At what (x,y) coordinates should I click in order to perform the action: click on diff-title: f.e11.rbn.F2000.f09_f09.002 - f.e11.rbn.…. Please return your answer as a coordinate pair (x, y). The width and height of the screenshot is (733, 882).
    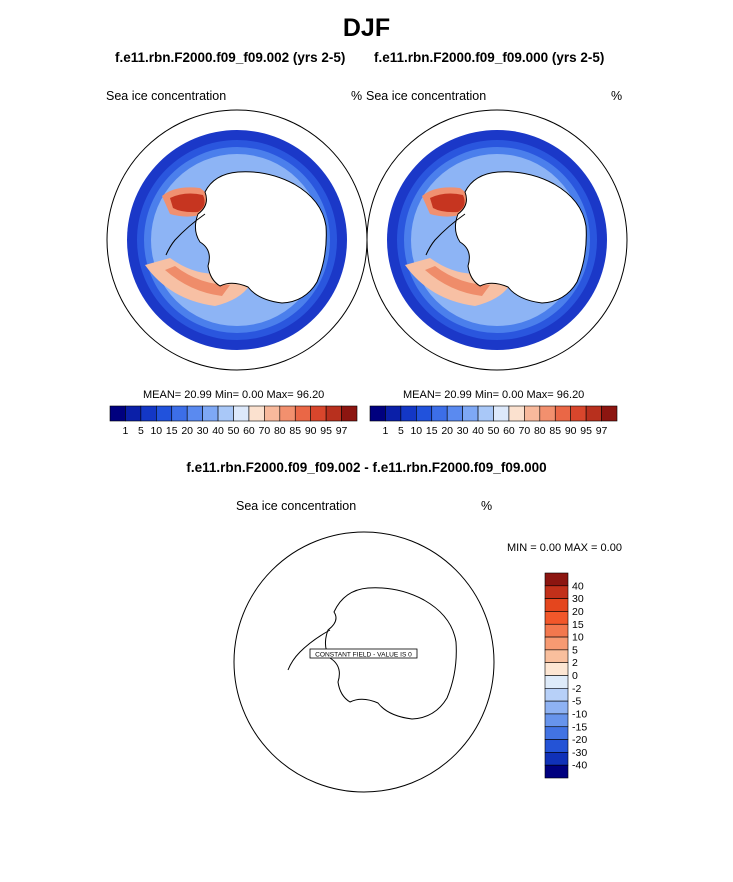
    Looking at the image, I should click on (366, 467).